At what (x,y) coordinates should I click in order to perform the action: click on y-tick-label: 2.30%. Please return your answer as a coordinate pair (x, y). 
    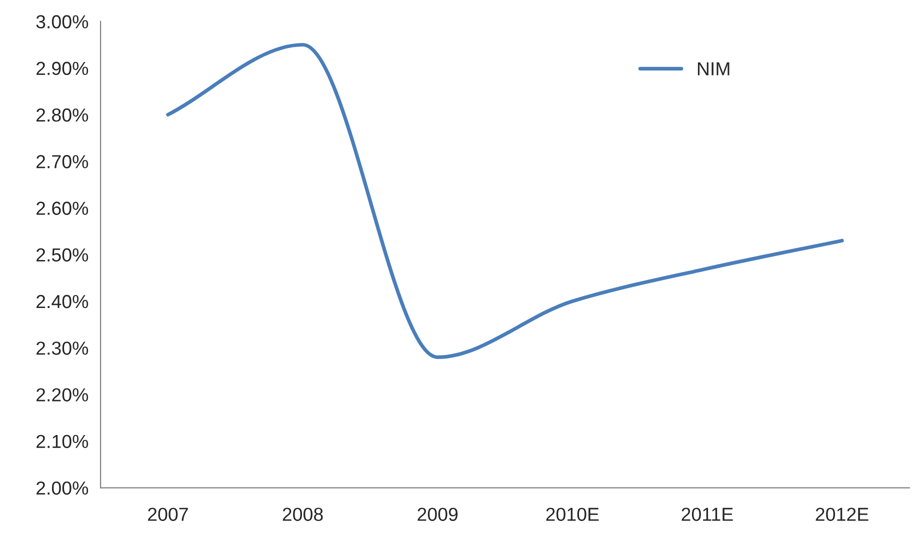
    Looking at the image, I should click on (62, 348).